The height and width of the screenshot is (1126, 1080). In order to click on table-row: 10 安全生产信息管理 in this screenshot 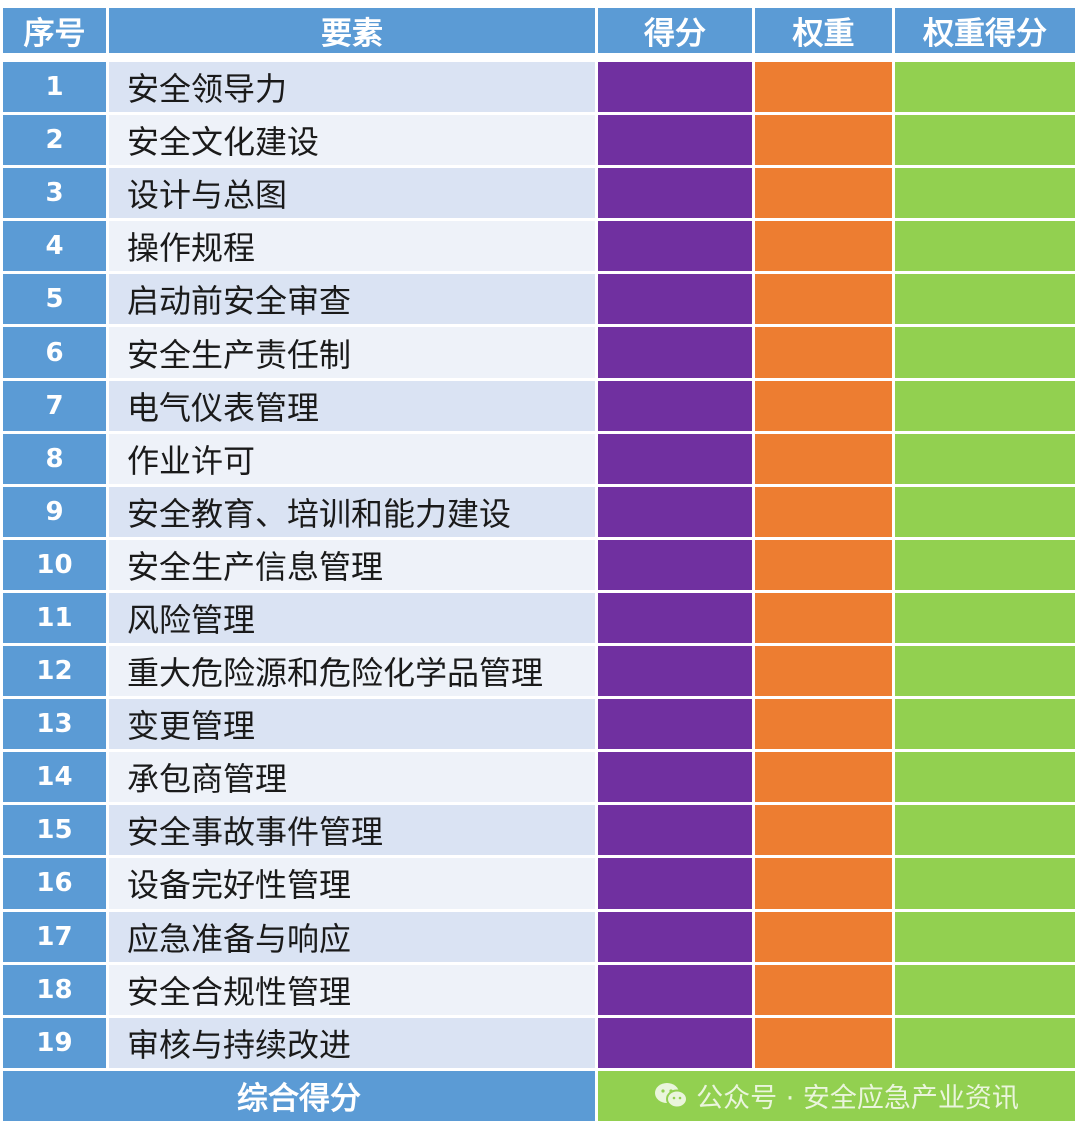, I will do `click(539, 566)`.